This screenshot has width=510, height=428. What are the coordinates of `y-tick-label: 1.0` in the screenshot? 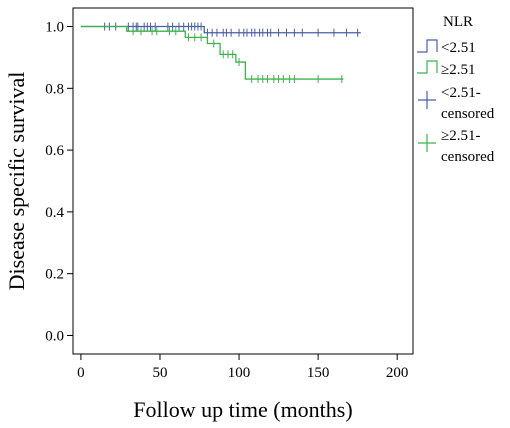 It's located at (54, 28).